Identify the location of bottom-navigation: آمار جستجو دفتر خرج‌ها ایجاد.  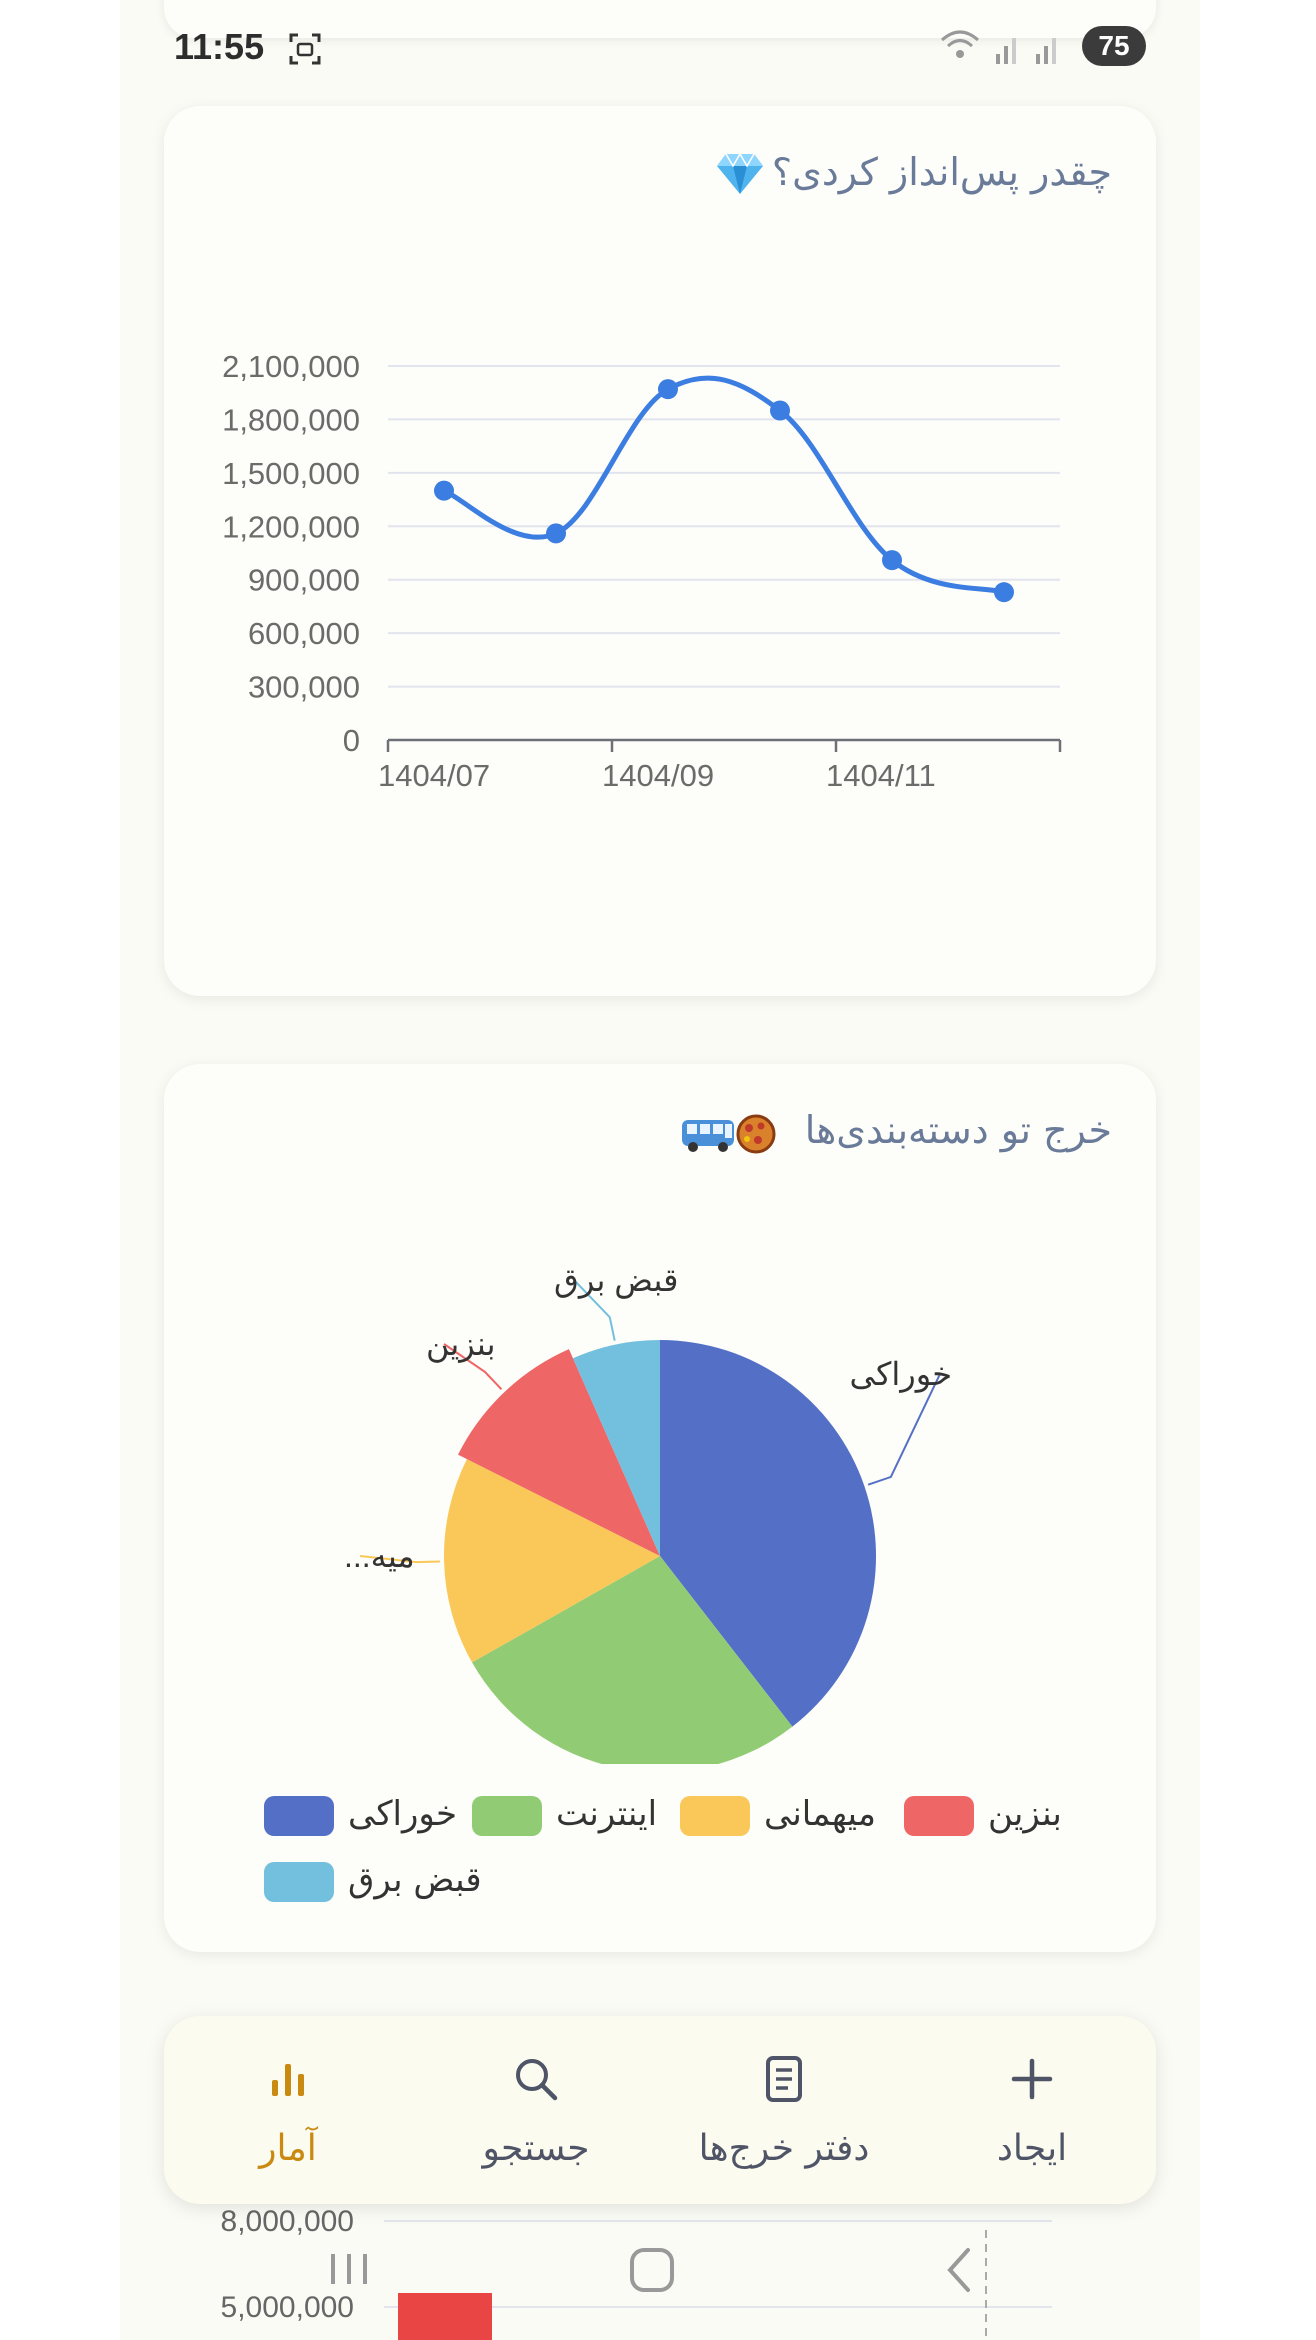
(660, 2110).